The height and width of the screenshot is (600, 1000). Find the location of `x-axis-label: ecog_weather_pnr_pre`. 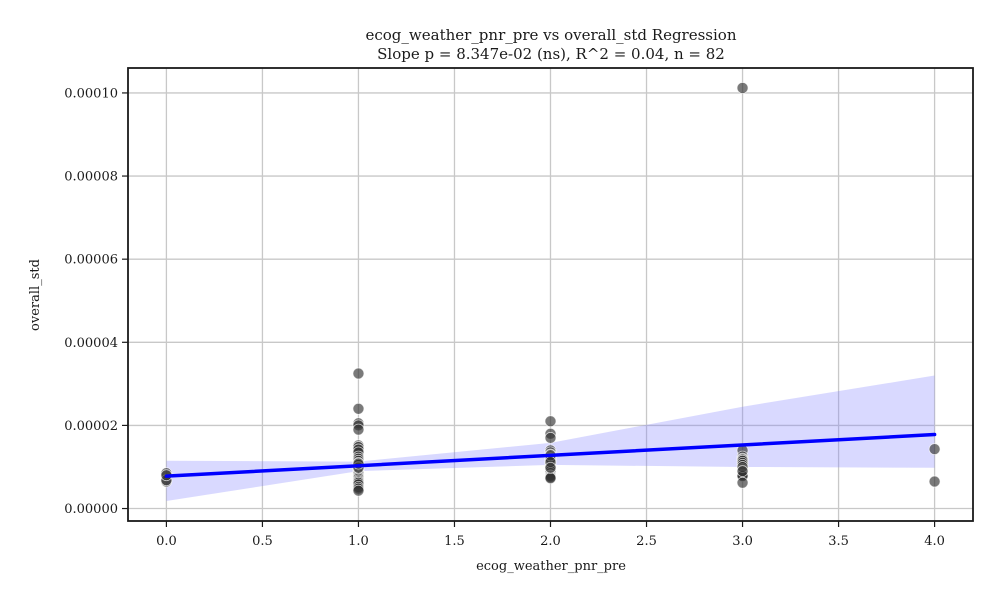

x-axis-label: ecog_weather_pnr_pre is located at coordinates (551, 566).